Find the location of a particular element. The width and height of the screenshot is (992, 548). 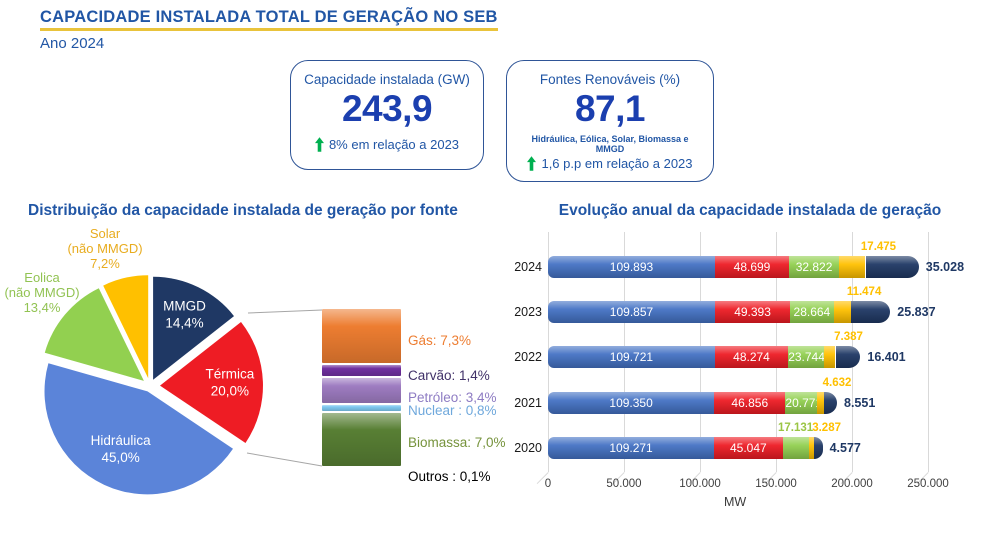

breakdown-segment-biomassa is located at coordinates (361, 439).